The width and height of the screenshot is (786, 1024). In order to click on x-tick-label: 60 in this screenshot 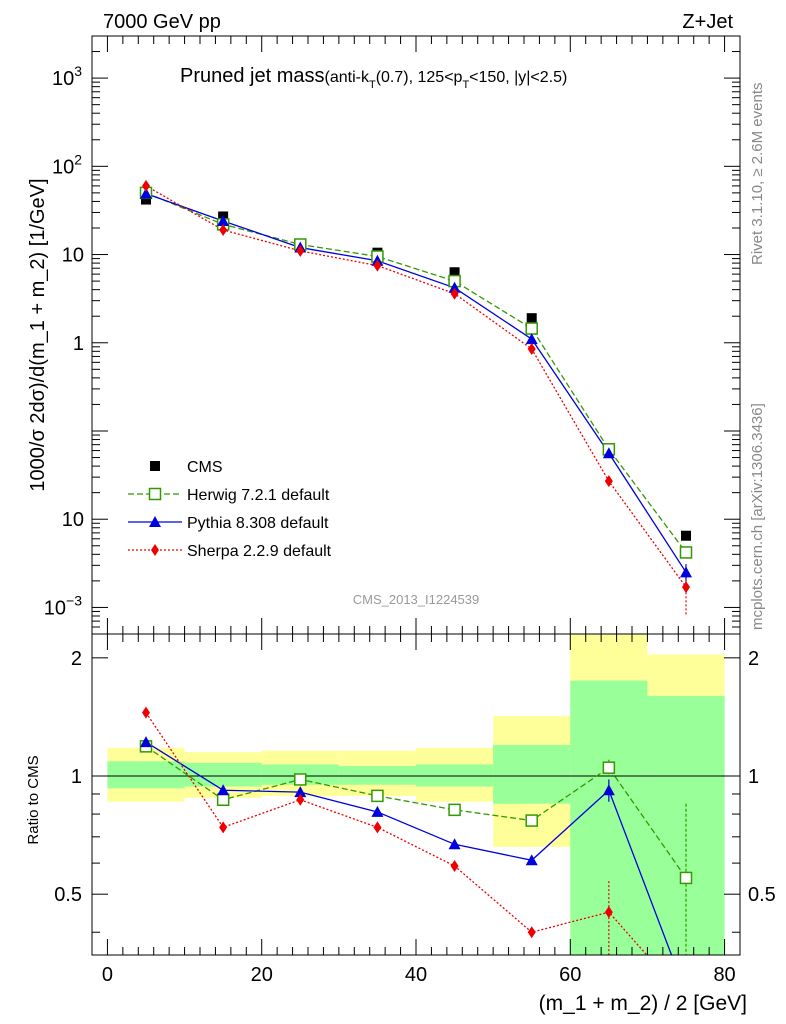, I will do `click(570, 975)`.